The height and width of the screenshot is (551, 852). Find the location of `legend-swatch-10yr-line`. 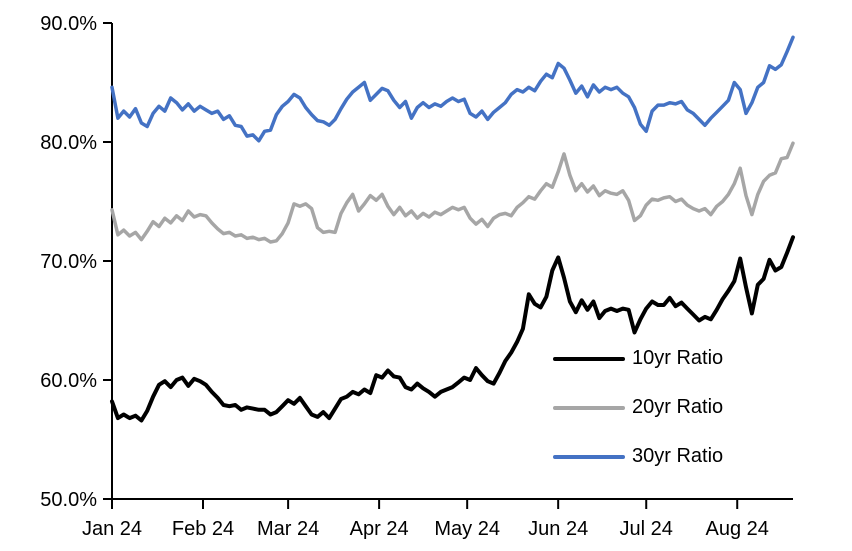

legend-swatch-10yr-line is located at coordinates (589, 358).